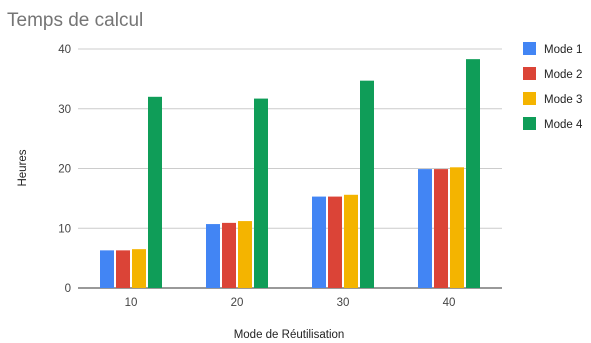  What do you see at coordinates (563, 100) in the screenshot?
I see `legend-label: Mode 3` at bounding box center [563, 100].